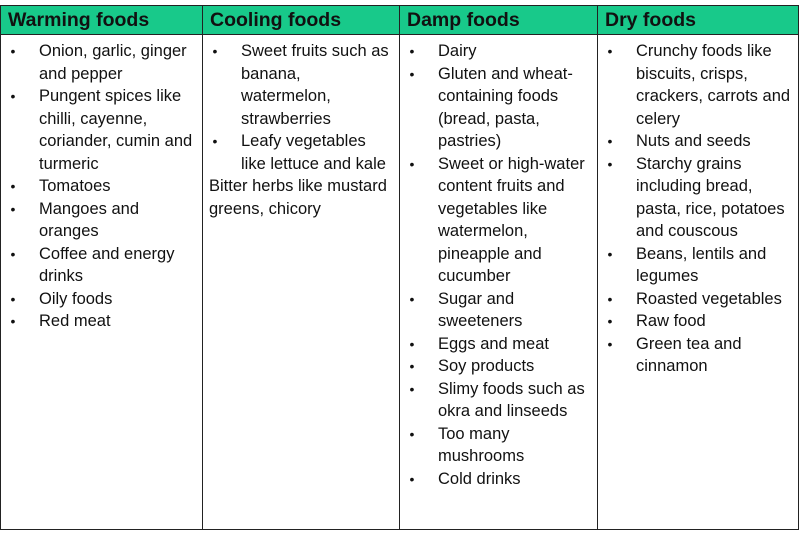  I want to click on list-item: • Cold drinks, so click(498, 479).